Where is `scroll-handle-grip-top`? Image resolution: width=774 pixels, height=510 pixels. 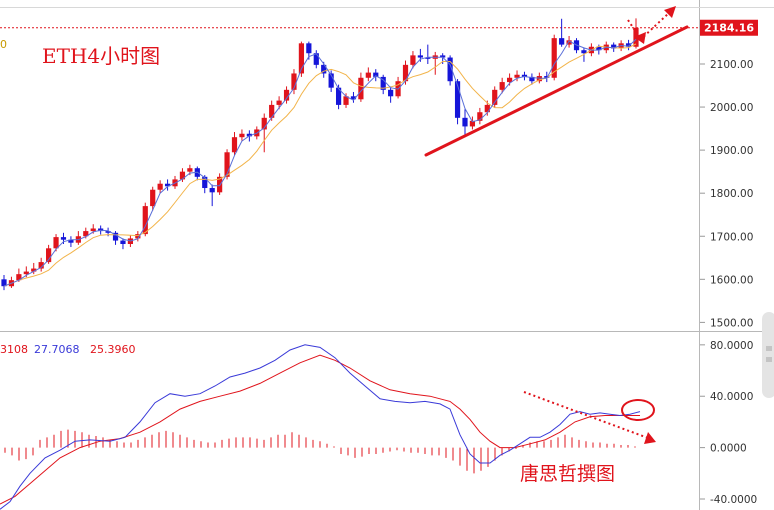
scroll-handle-grip-top is located at coordinates (769, 348).